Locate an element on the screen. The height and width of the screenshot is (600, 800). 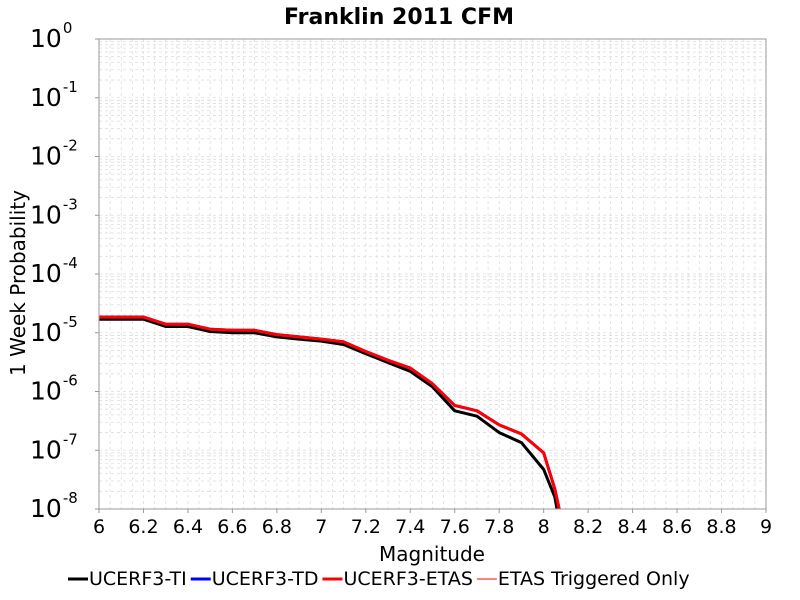
x-axis-ticks: 6 6.2 6.4 6.6 6.8 7 7.2 7.4 7.6 7.8 8 8.2 8.4 8.6 8.8 9 is located at coordinates (432, 523).